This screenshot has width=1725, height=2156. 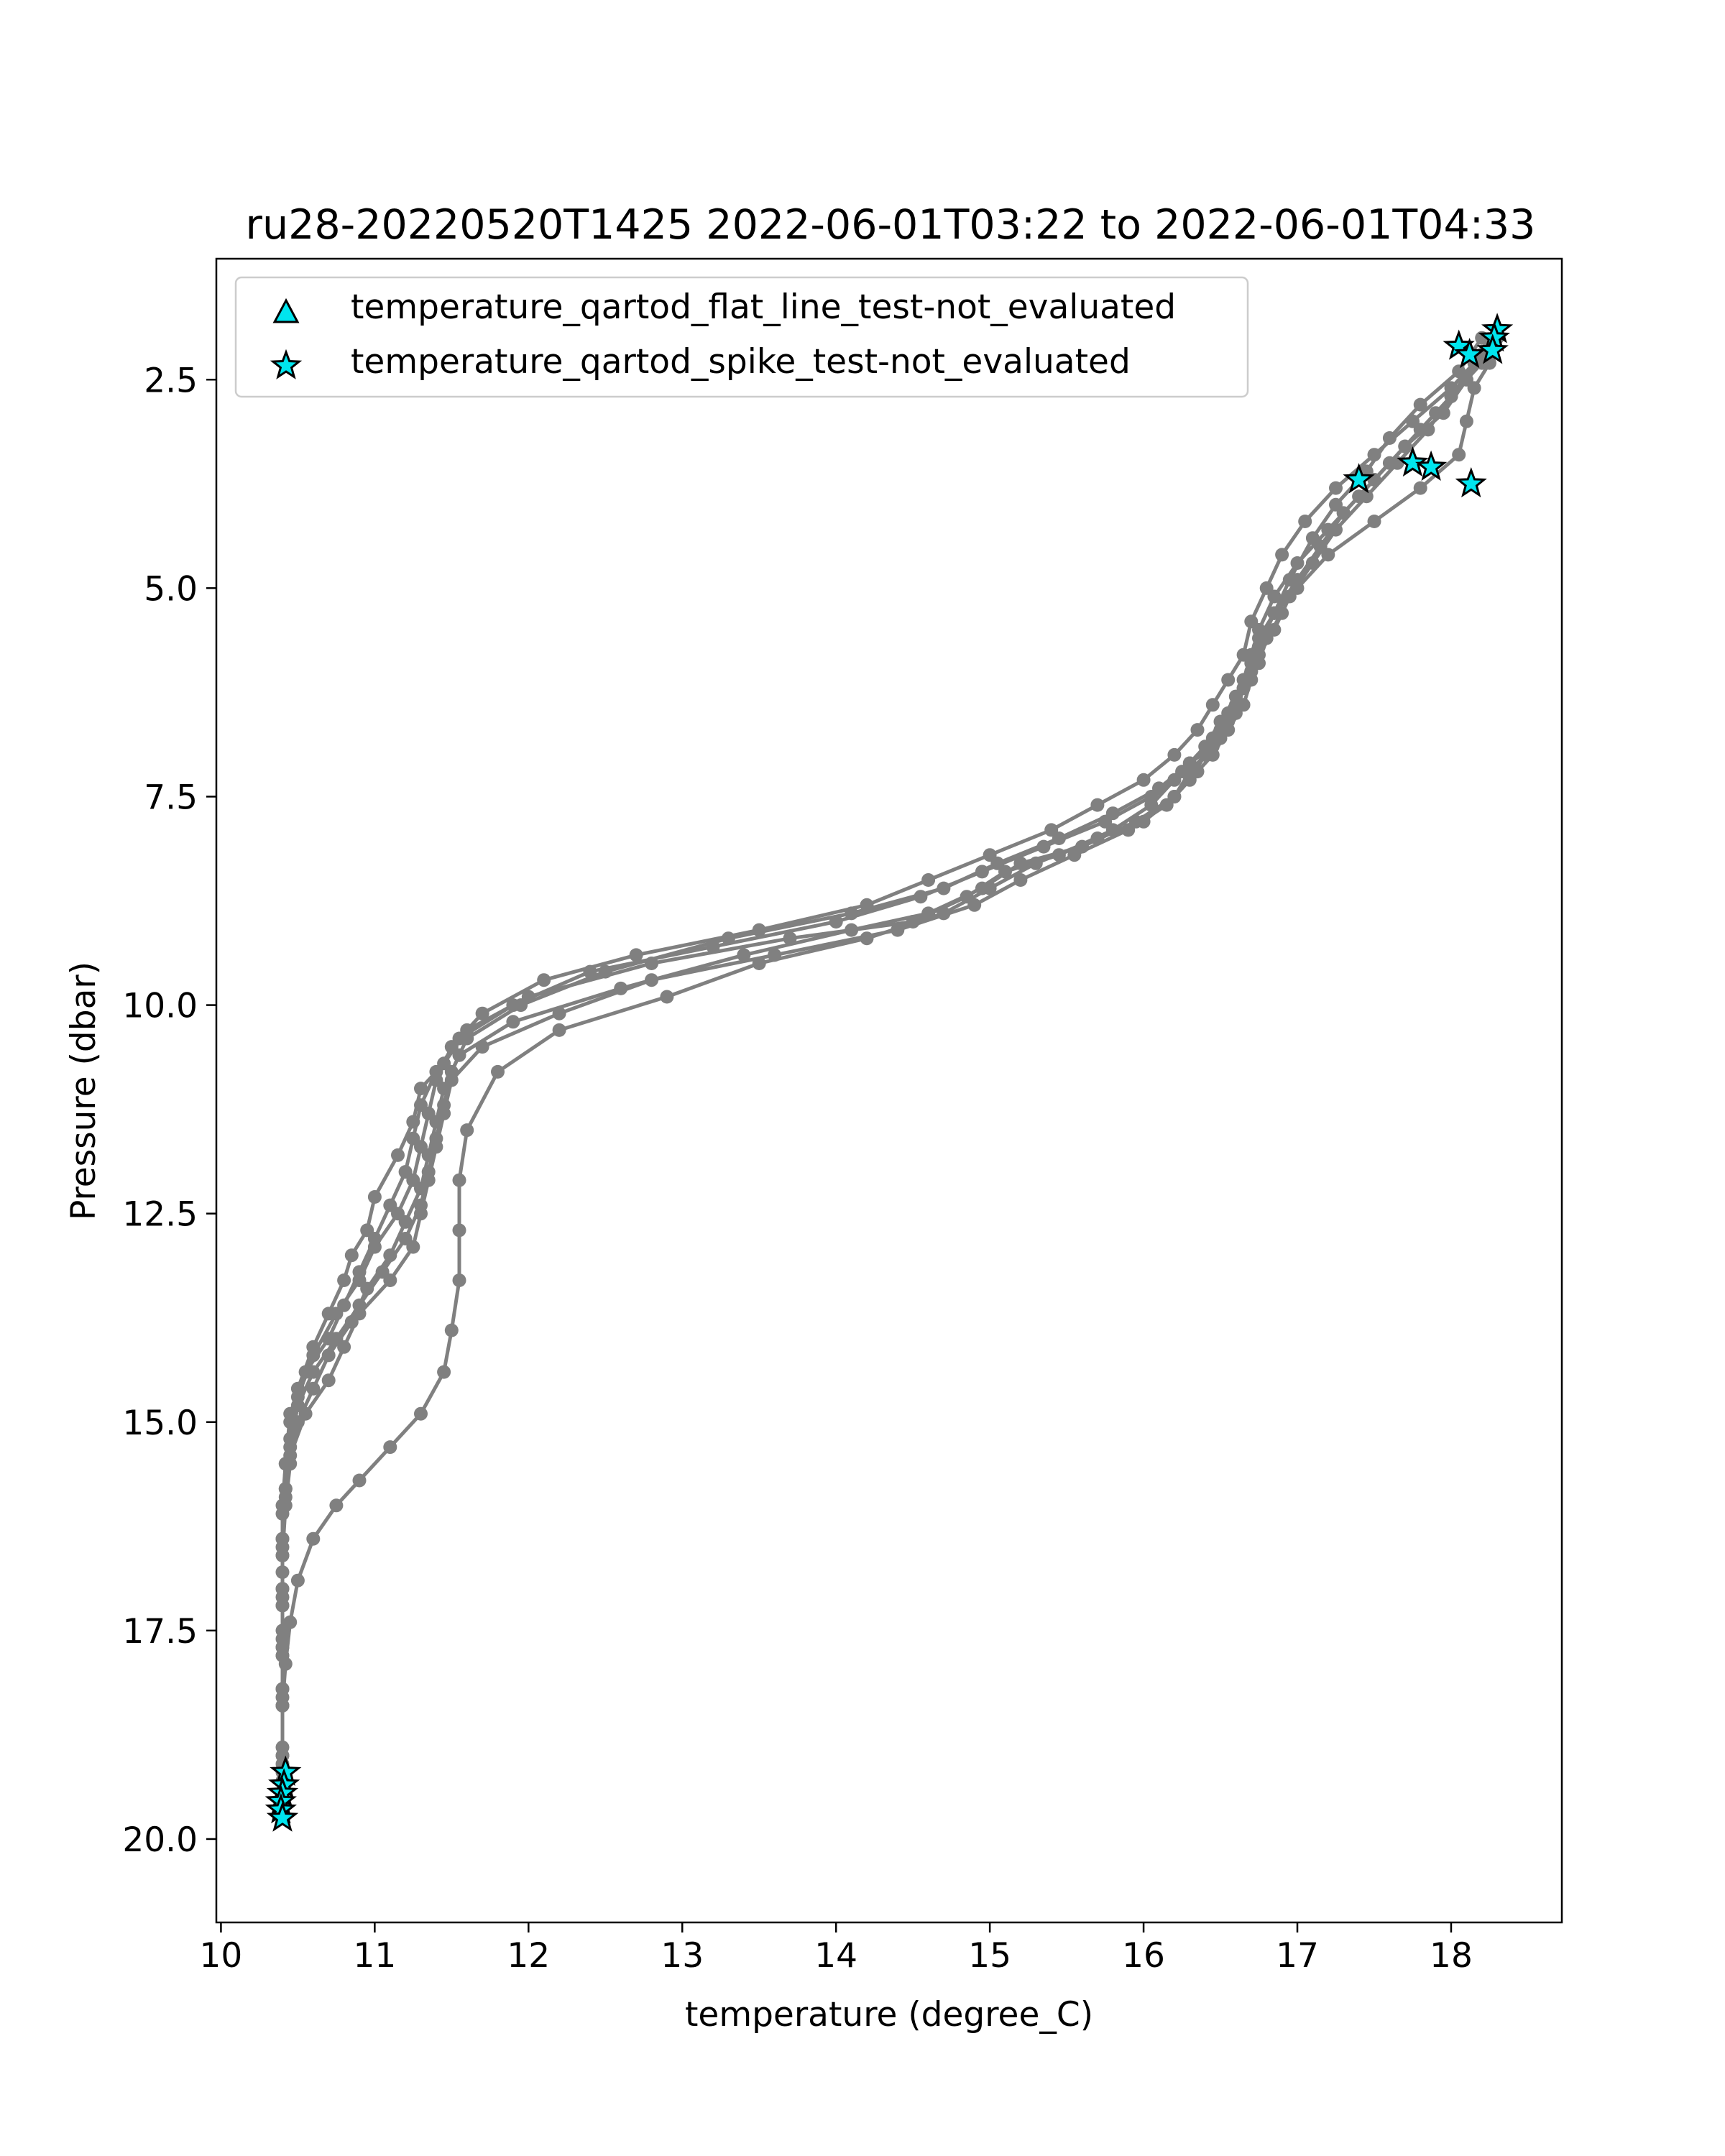 What do you see at coordinates (160, 1423) in the screenshot?
I see `y-tick-label: 15.0` at bounding box center [160, 1423].